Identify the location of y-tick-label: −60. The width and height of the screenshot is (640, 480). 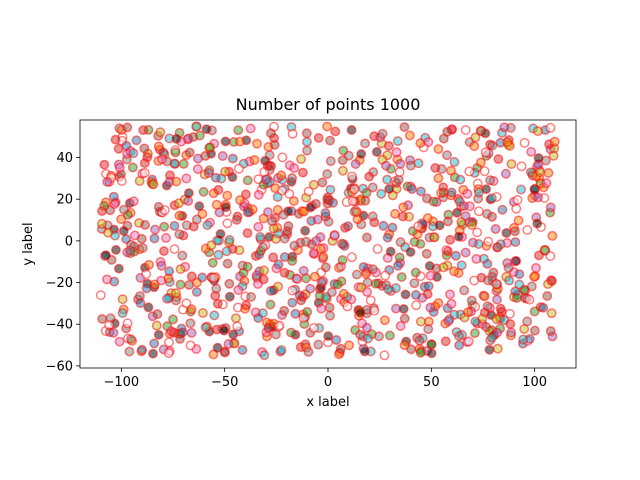
(59, 366).